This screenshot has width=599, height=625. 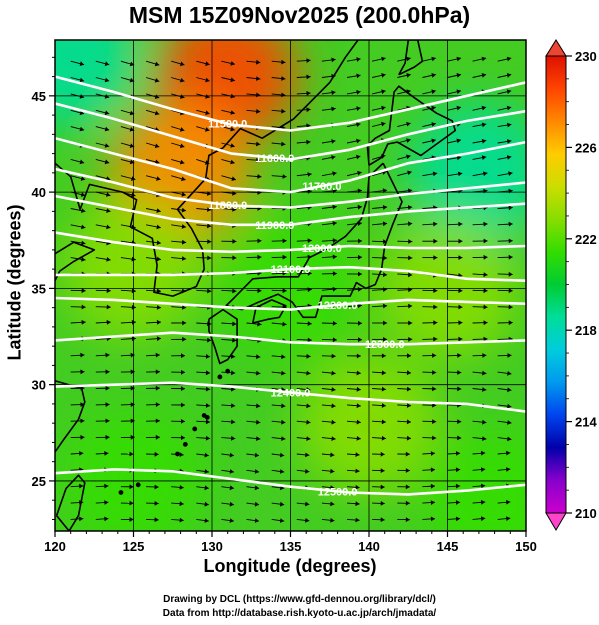 I want to click on x-tick-label: 140, so click(x=369, y=546).